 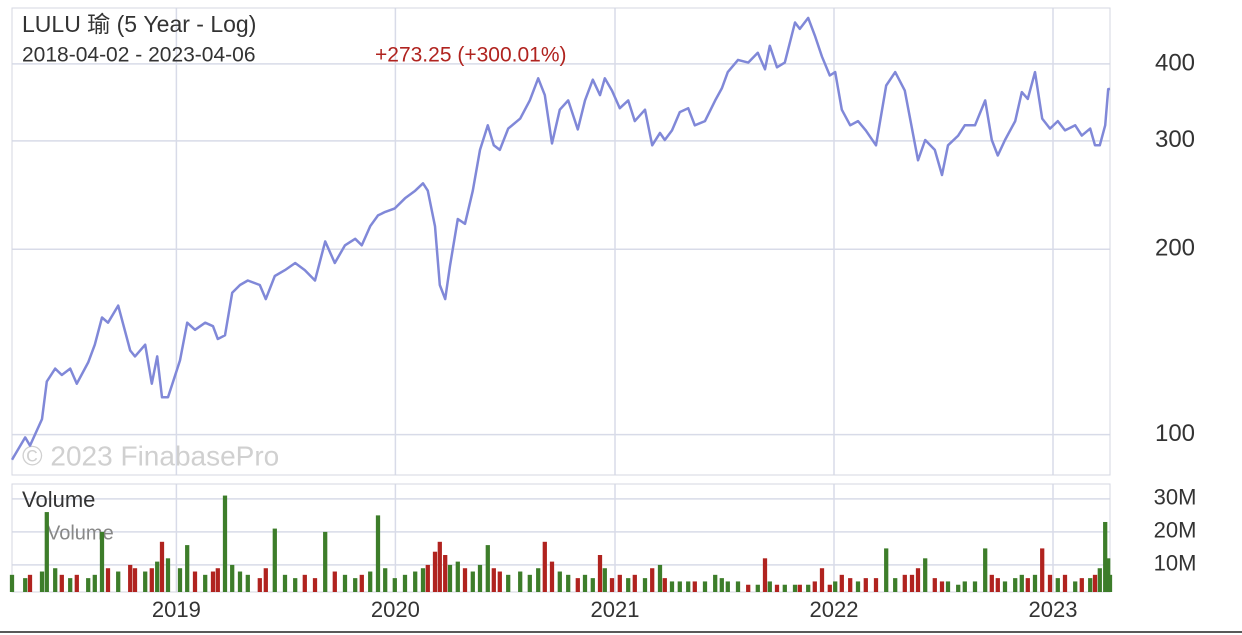 I want to click on chart-title: LULU 瑜 (5 Year - Log), so click(x=139, y=24).